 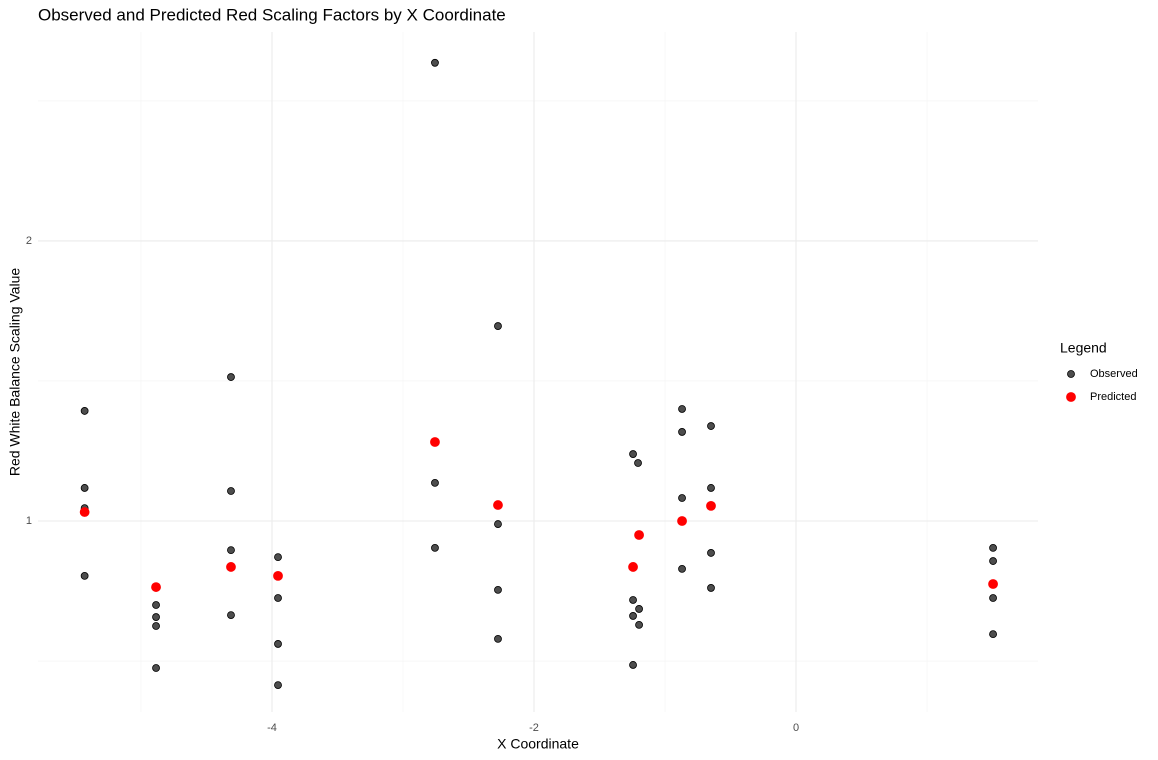 What do you see at coordinates (538, 744) in the screenshot?
I see `x-axis-title: X Coordinate` at bounding box center [538, 744].